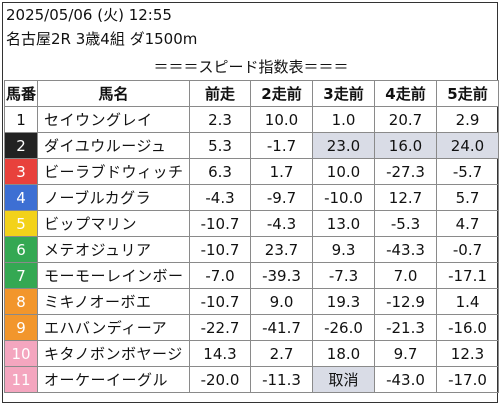 Image resolution: width=502 pixels, height=407 pixels. What do you see at coordinates (343, 327) in the screenshot?
I see `speed-index-cell: -26.0` at bounding box center [343, 327].